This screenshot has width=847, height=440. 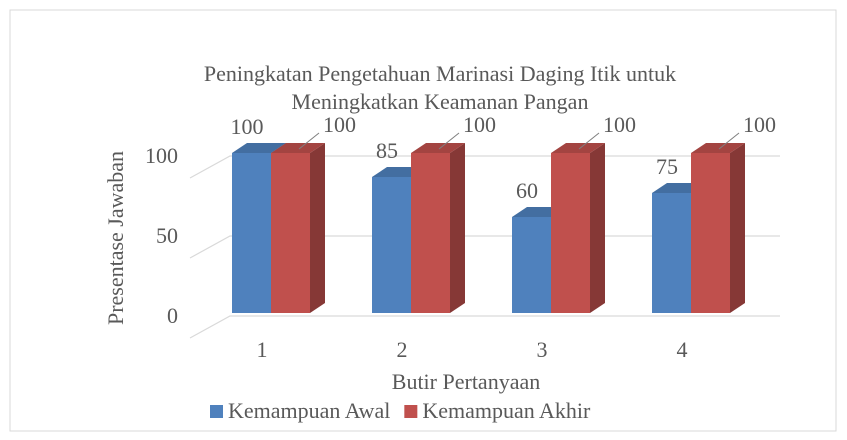 What do you see at coordinates (527, 190) in the screenshot?
I see `data-label: 60` at bounding box center [527, 190].